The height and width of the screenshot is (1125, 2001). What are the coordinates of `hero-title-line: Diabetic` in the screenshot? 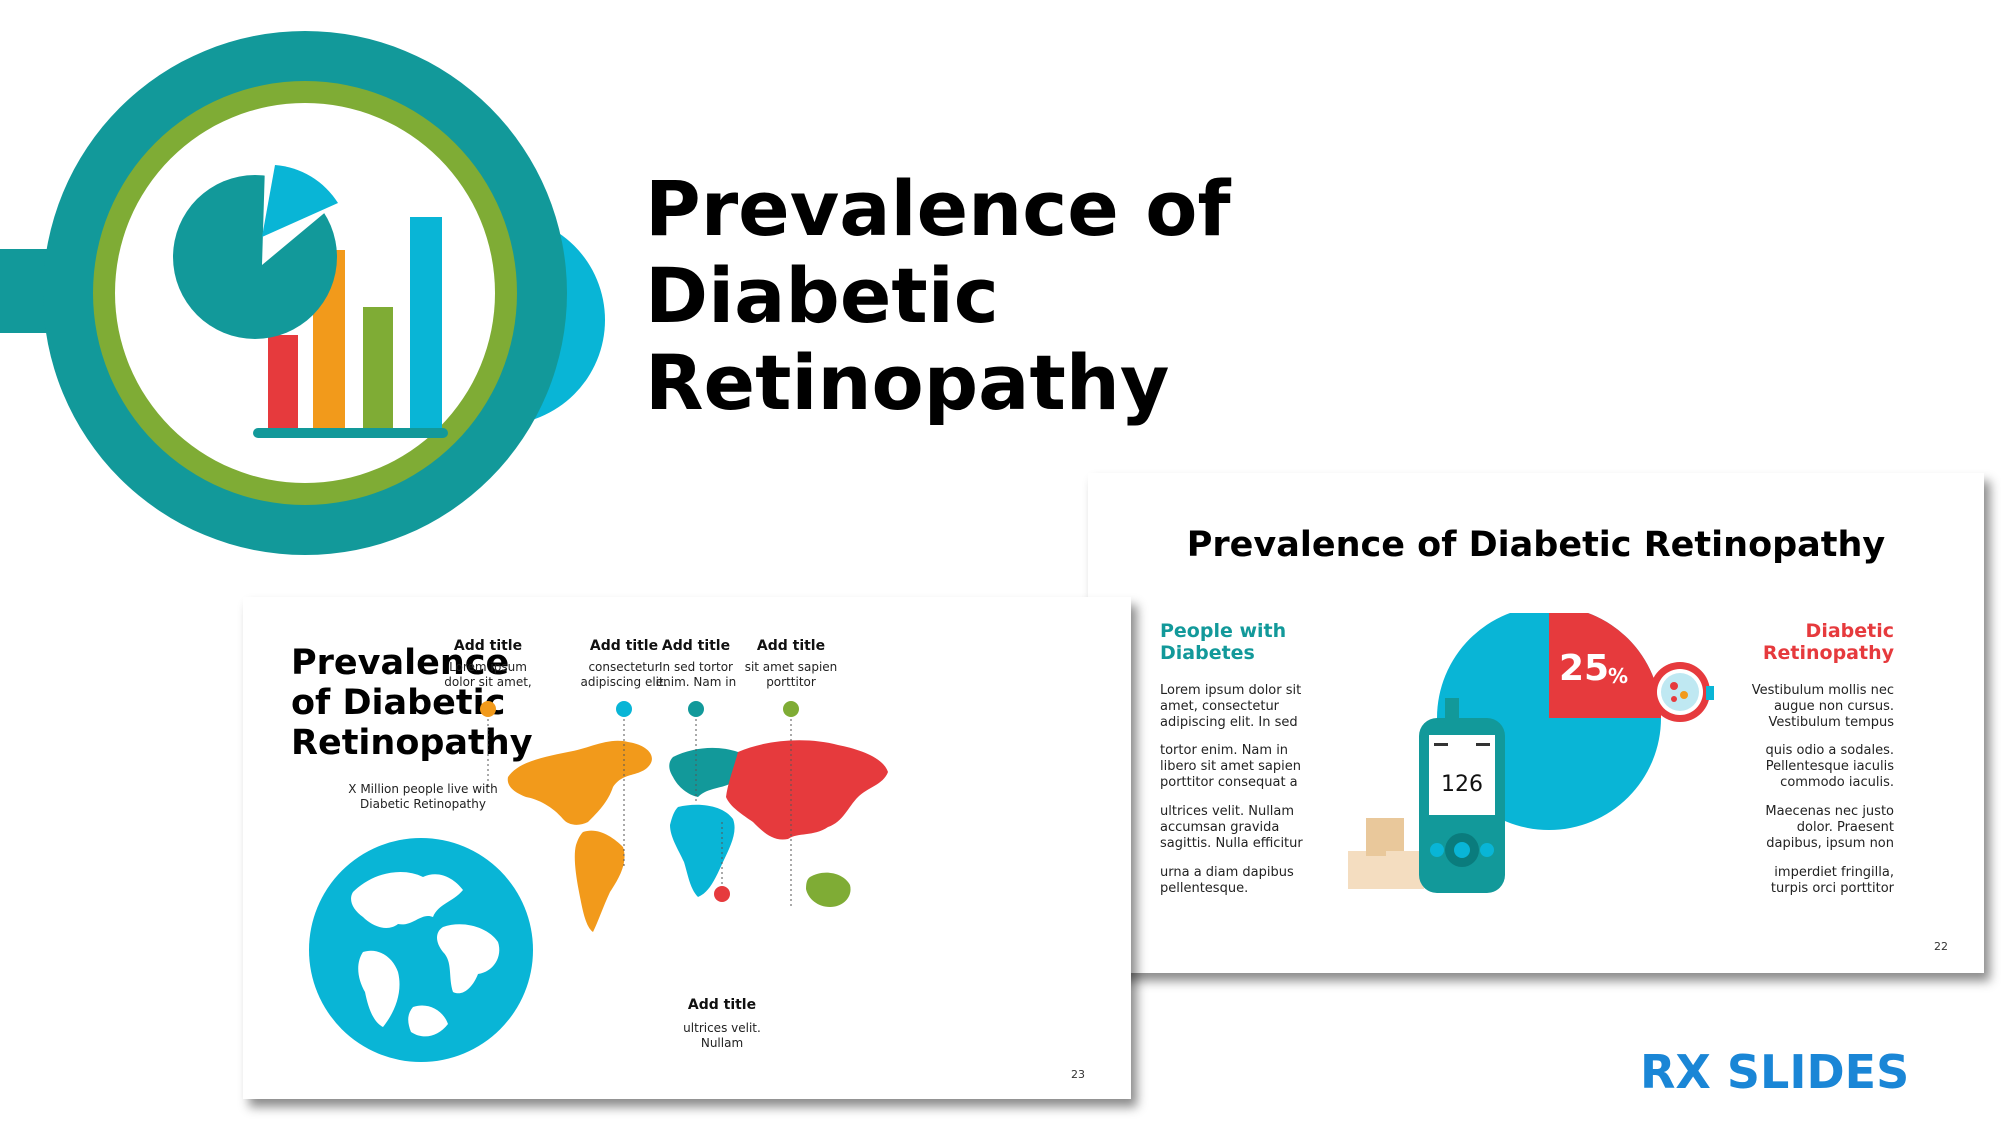 It's located at (822, 295).